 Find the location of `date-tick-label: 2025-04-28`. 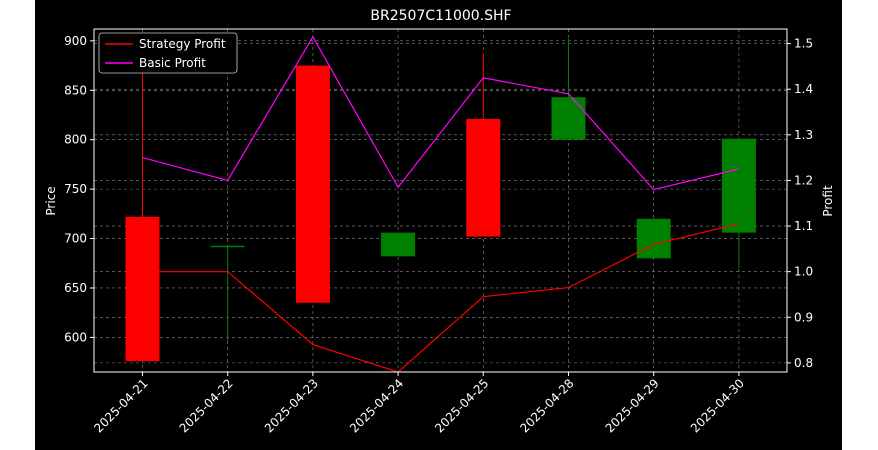

date-tick-label: 2025-04-28 is located at coordinates (546, 405).